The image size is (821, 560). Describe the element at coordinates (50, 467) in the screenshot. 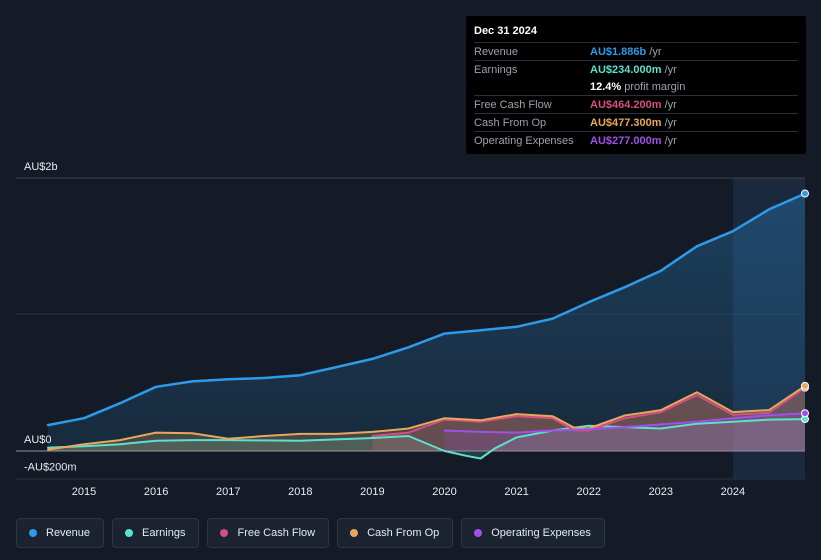

I see `y-axis-label: -AU$200m` at that location.